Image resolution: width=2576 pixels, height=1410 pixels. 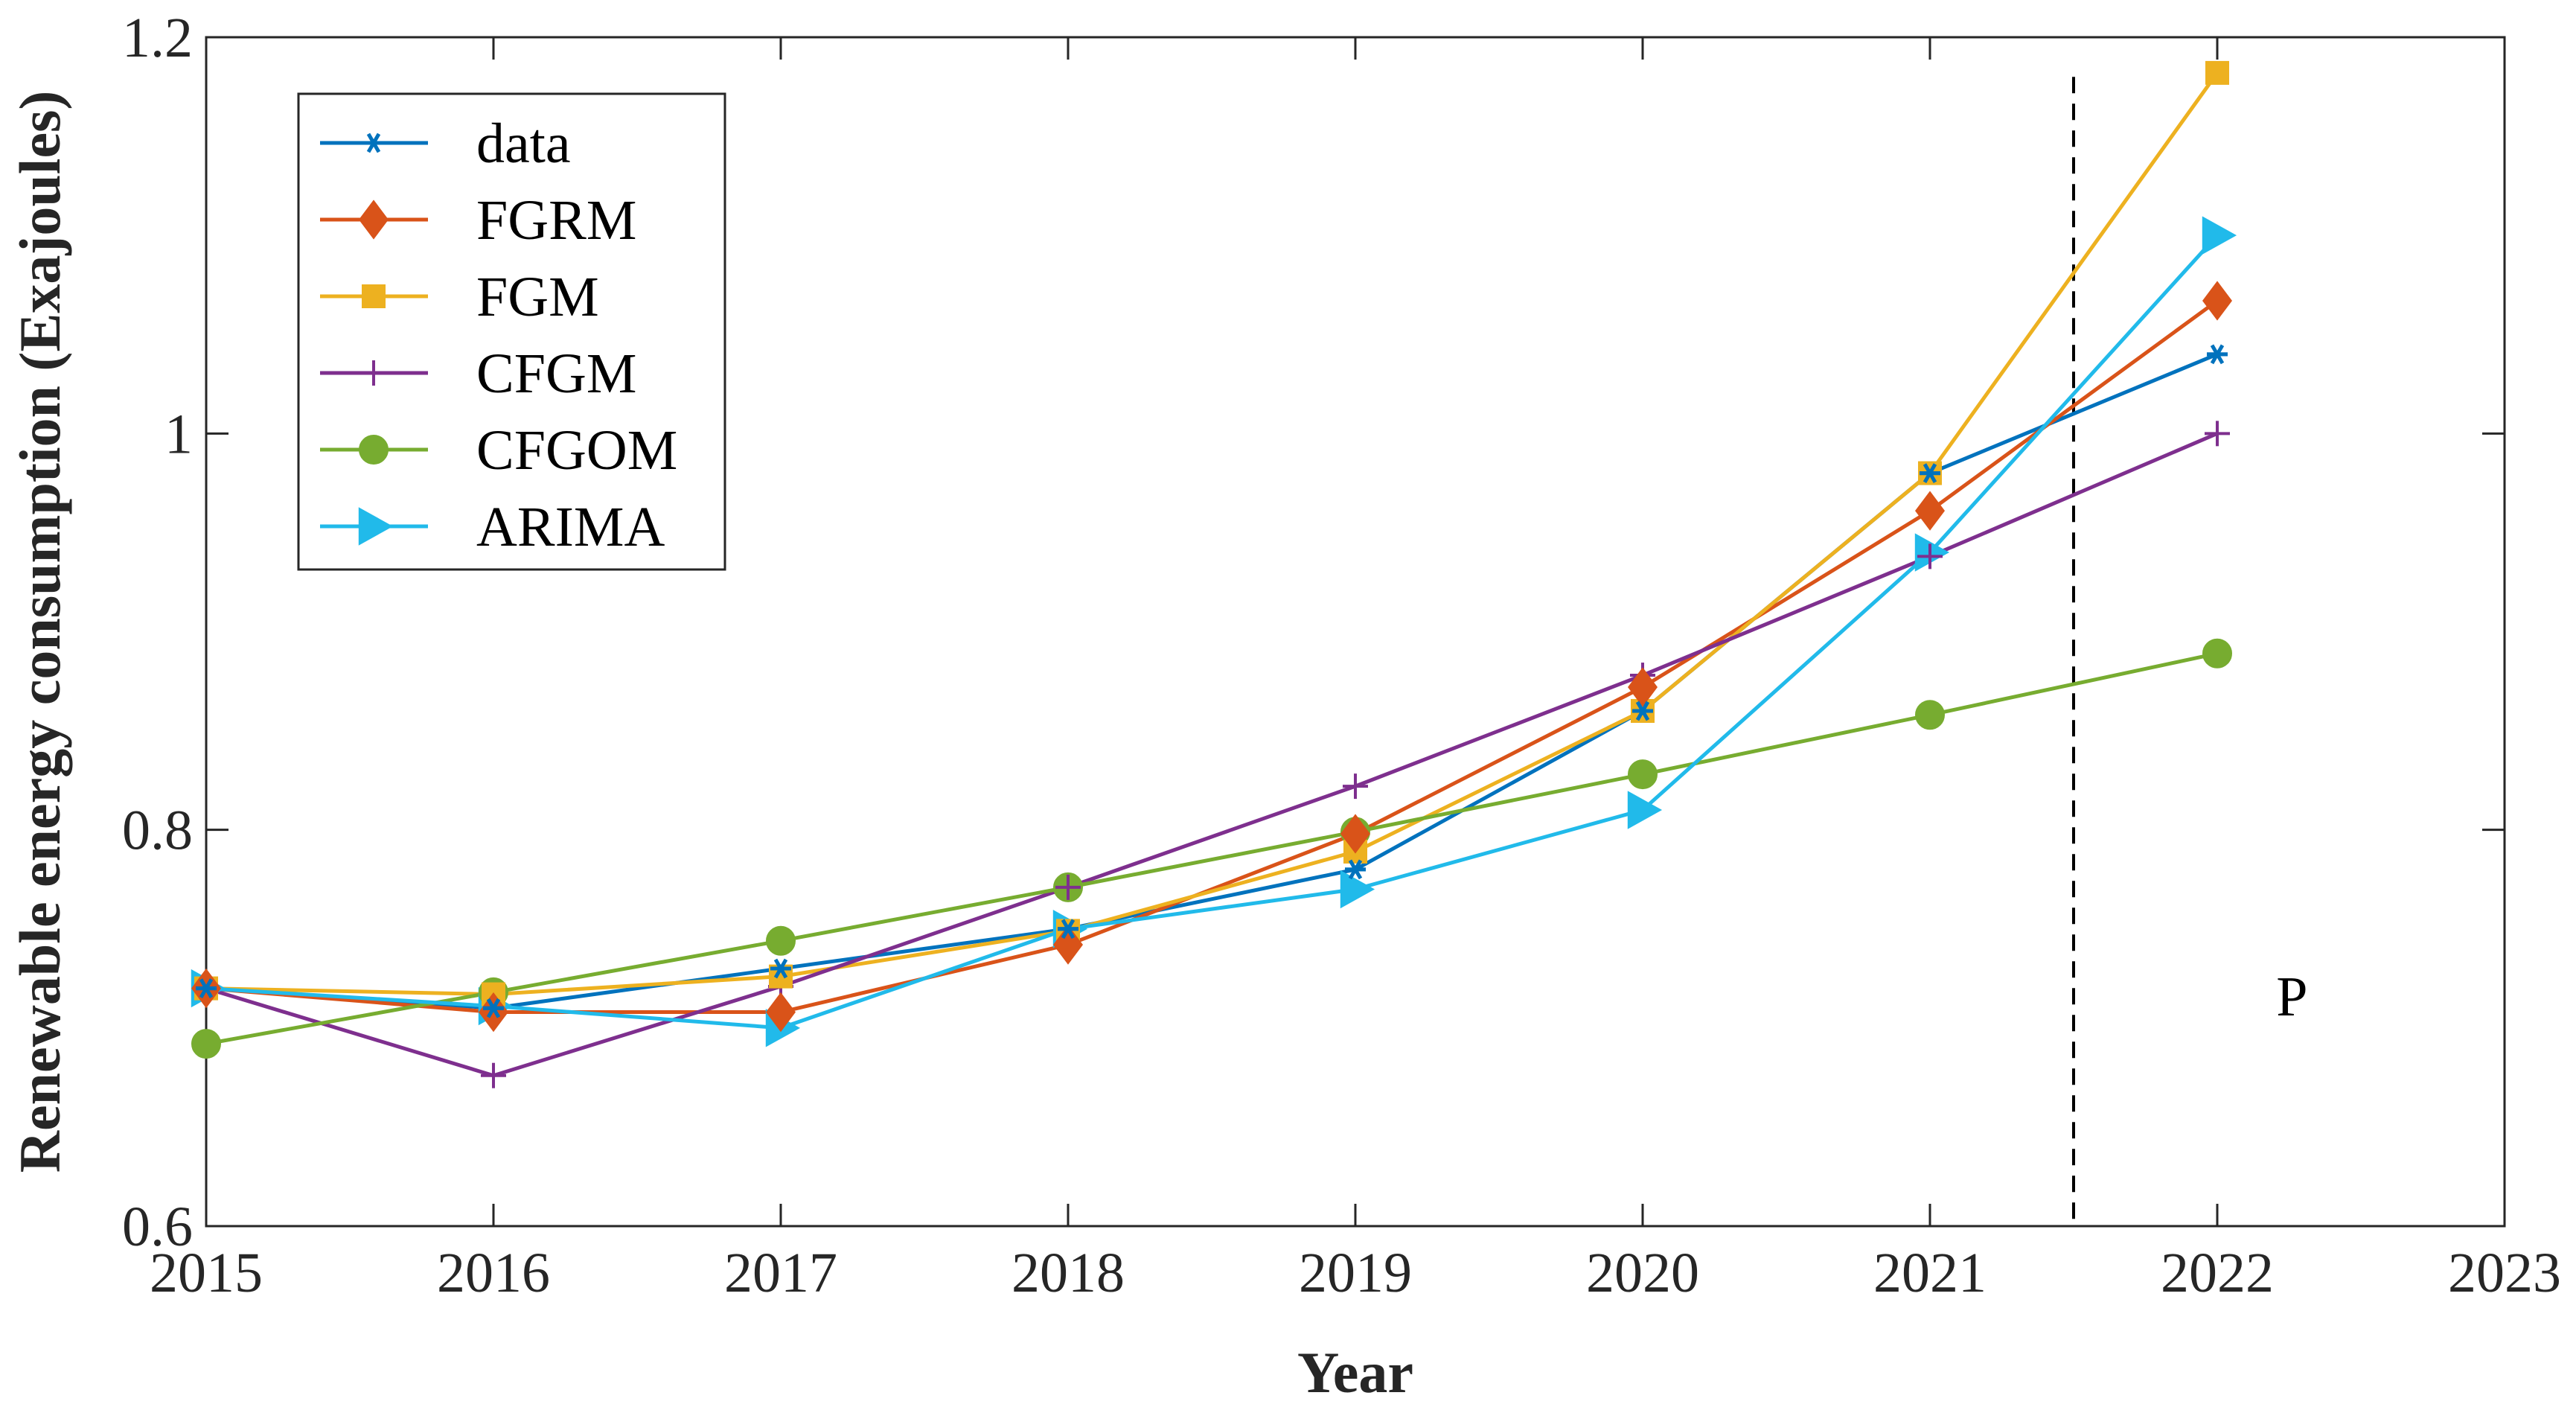 What do you see at coordinates (556, 373) in the screenshot?
I see `legend-label-cfgm: CFGM` at bounding box center [556, 373].